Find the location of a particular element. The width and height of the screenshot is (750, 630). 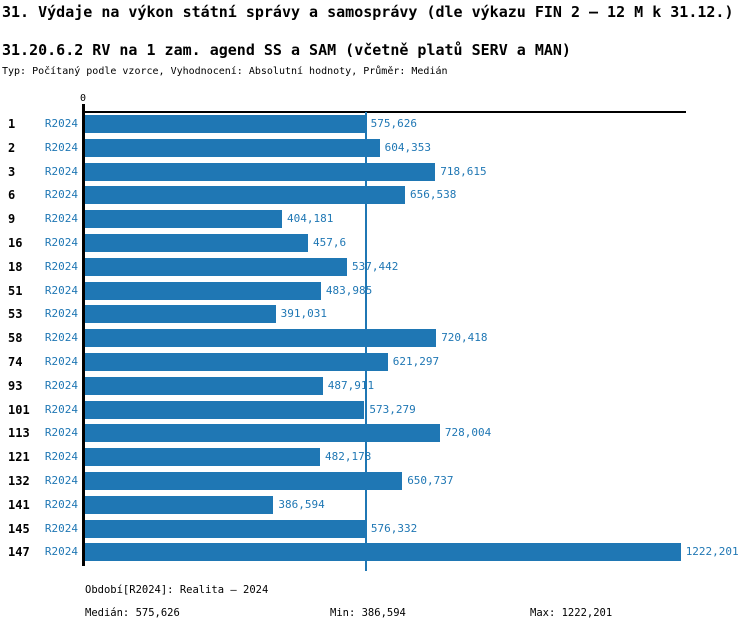

min-stat: Min: 386,594 is located at coordinates (368, 613).